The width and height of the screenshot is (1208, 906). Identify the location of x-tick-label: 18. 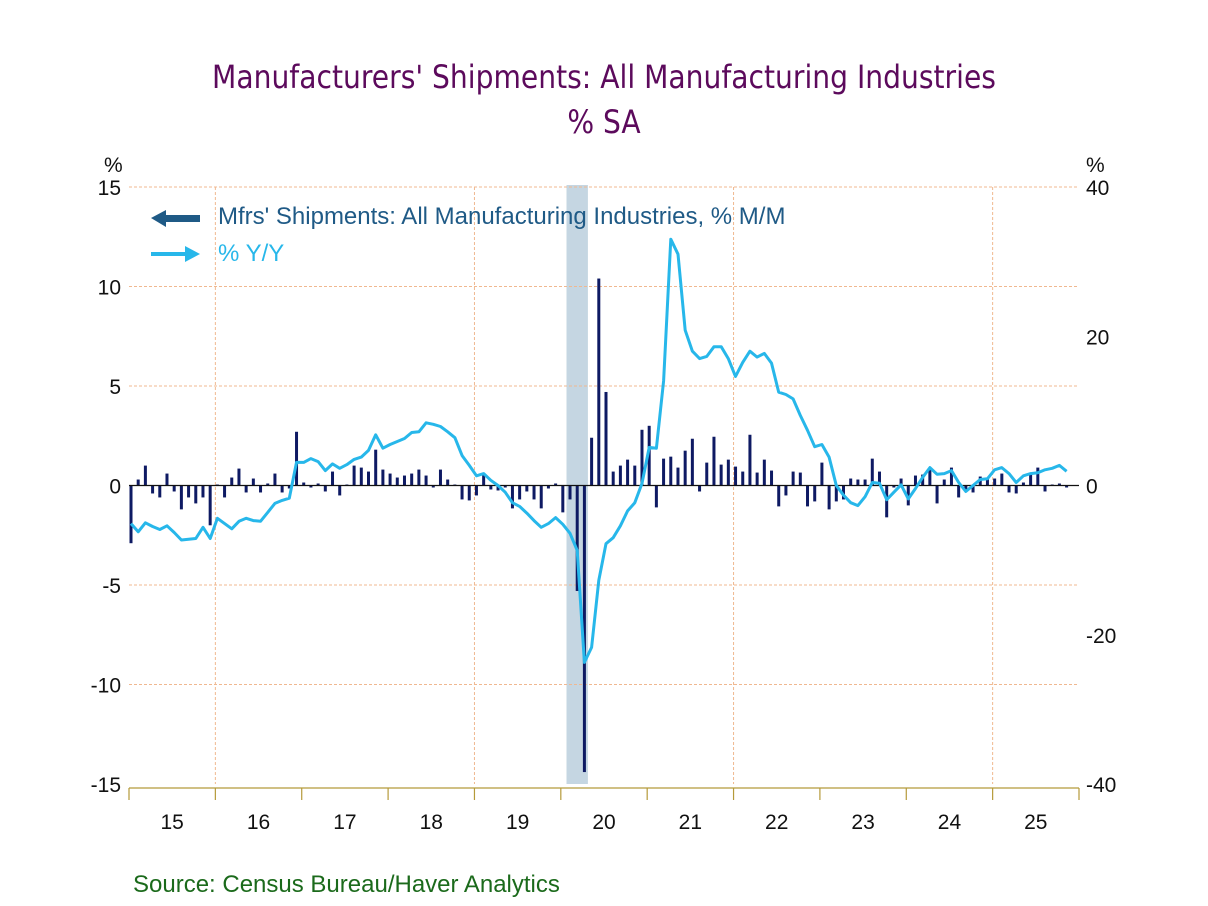
(431, 822).